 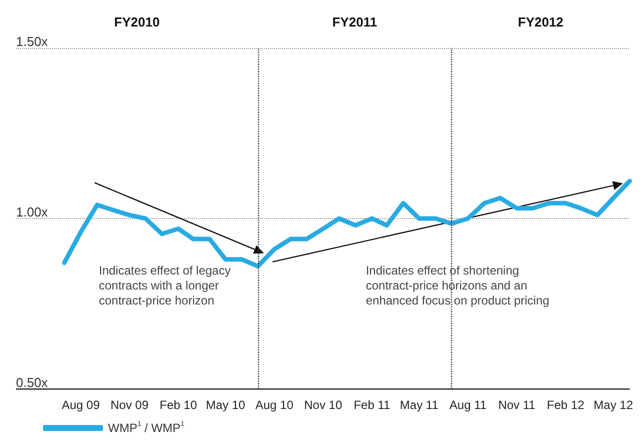 I want to click on x-tick-label: Aug 10, so click(x=274, y=405).